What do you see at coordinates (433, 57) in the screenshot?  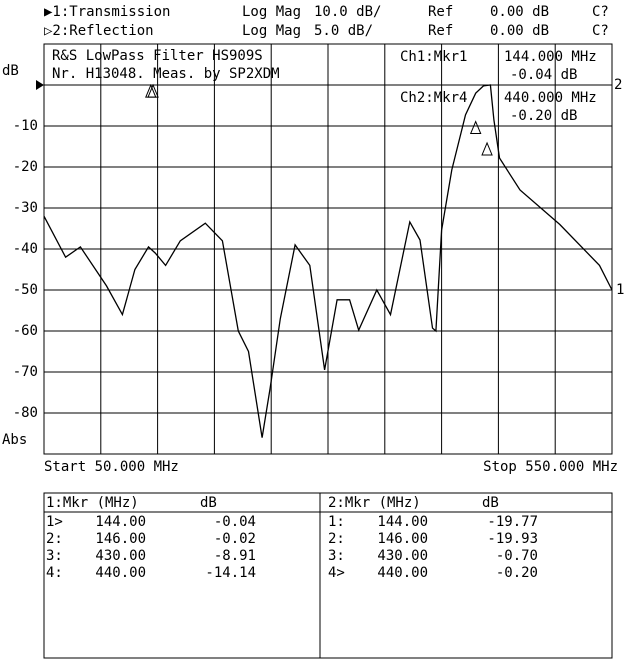 I see `readout-label: Ch1:Mkr1` at bounding box center [433, 57].